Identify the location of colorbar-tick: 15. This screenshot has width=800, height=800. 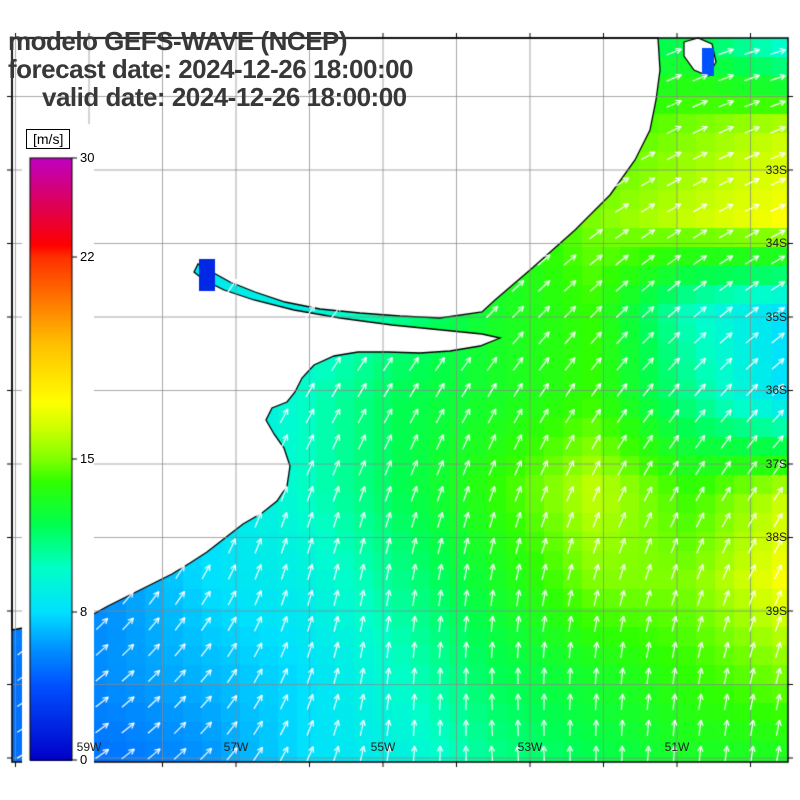
(87, 458).